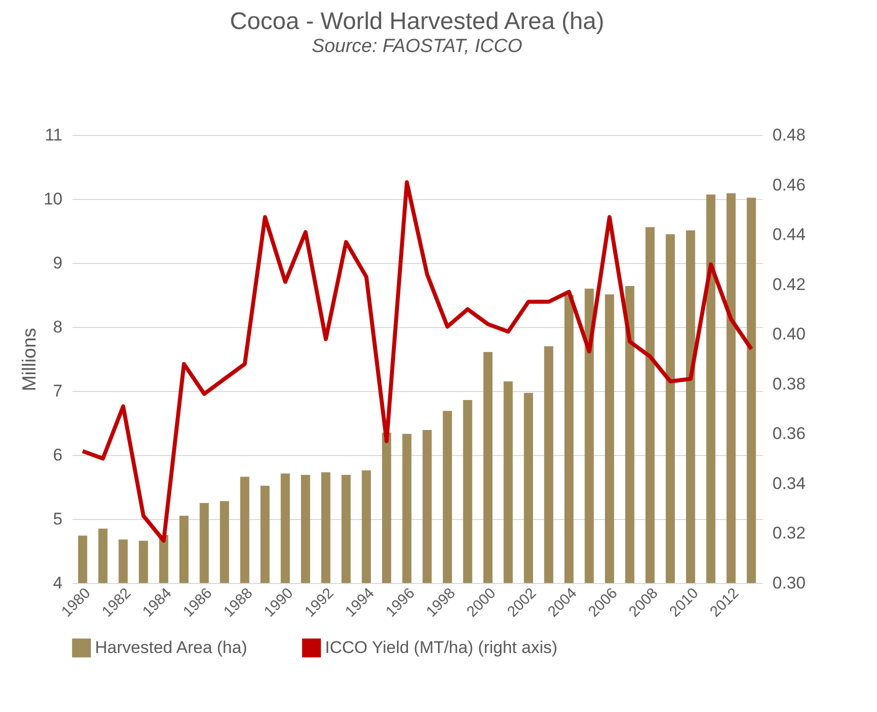  What do you see at coordinates (57, 263) in the screenshot?
I see `y-tick-label: 9` at bounding box center [57, 263].